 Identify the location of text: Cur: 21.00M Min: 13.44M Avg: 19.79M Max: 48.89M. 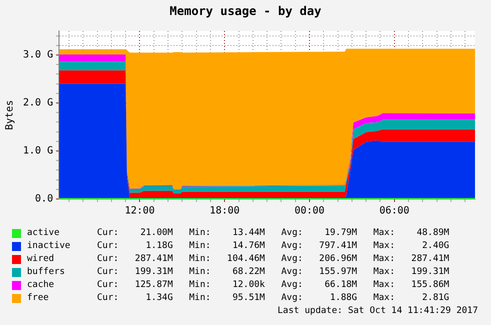
(273, 233).